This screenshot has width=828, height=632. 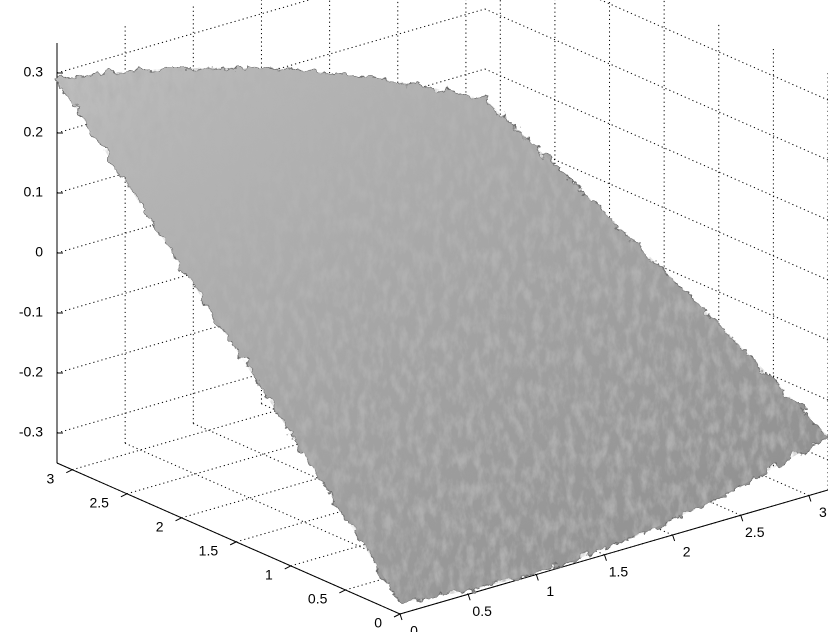 I want to click on y-tick-label: 1.5, so click(x=209, y=551).